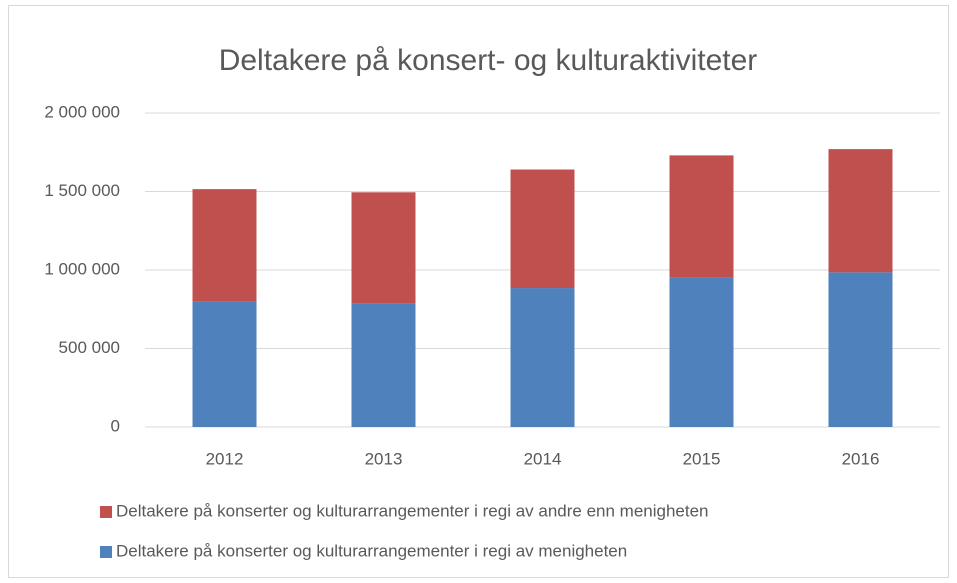 The width and height of the screenshot is (957, 583). Describe the element at coordinates (82, 111) in the screenshot. I see `y-tick-label: 2 000 000` at that location.